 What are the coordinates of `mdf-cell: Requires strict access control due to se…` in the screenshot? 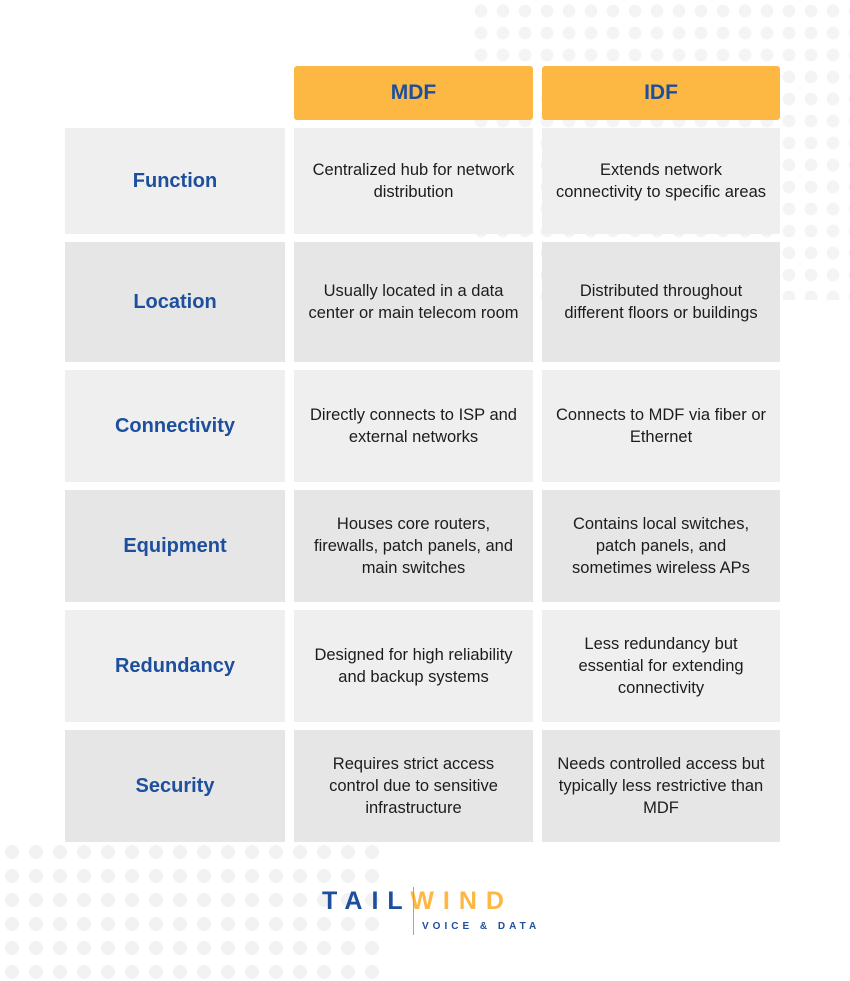 It's located at (413, 786).